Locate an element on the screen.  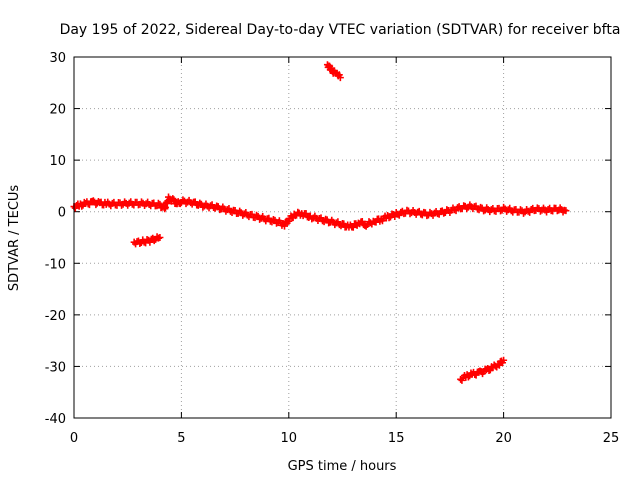
y-tick-label: -10 is located at coordinates (55, 264).